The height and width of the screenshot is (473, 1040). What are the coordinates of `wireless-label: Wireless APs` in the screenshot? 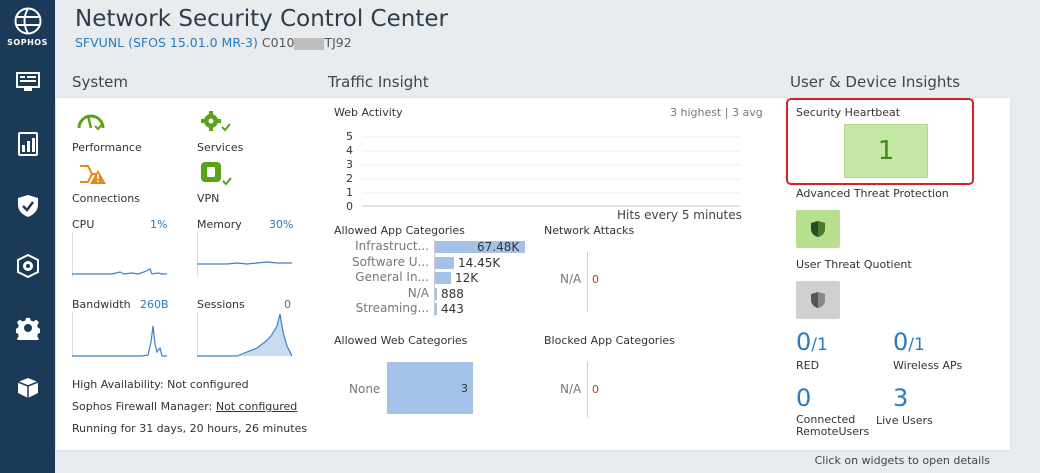 It's located at (928, 365).